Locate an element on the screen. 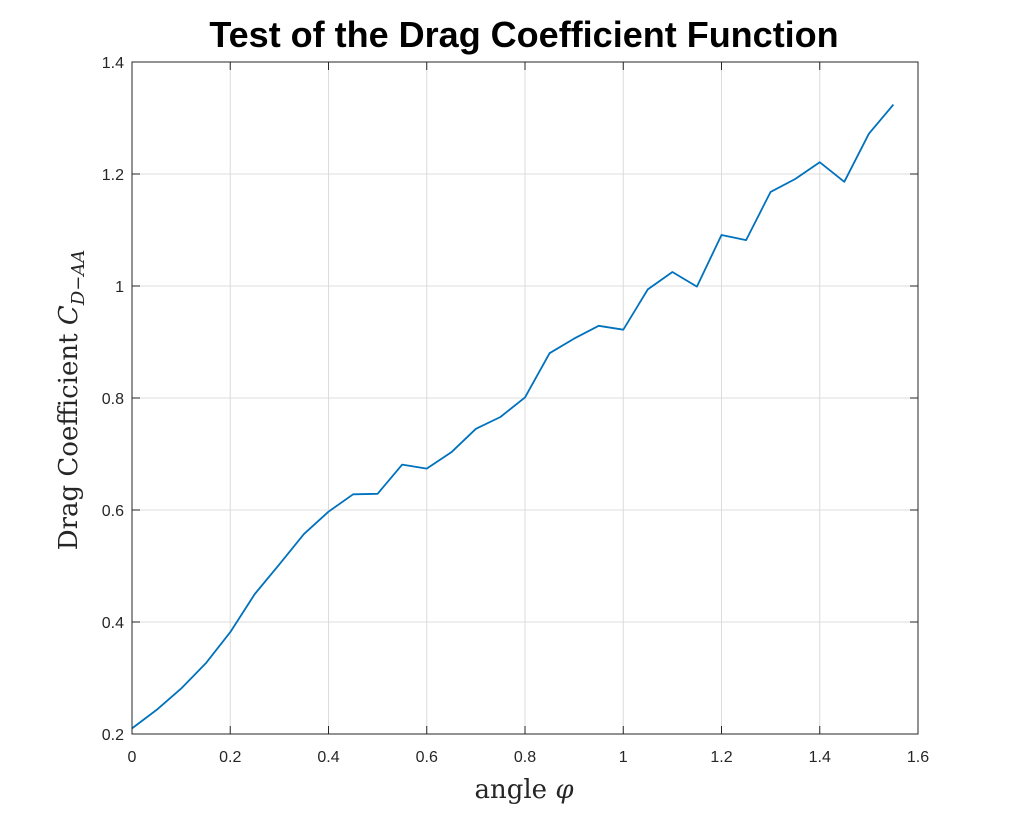  y-tick-label: 1 is located at coordinates (119, 287).